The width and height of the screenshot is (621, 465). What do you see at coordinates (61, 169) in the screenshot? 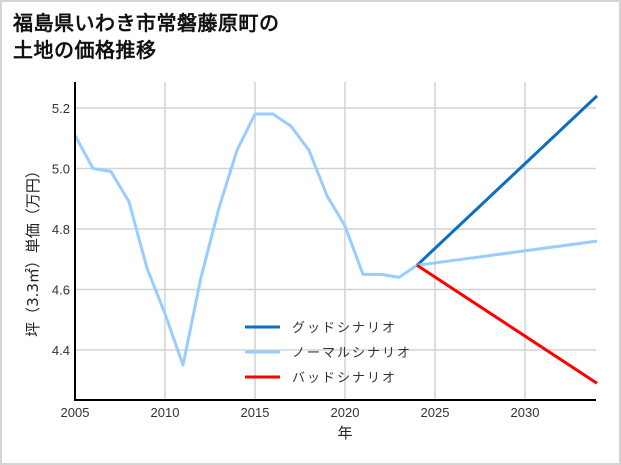
I see `y-tick-label: 5.0` at bounding box center [61, 169].